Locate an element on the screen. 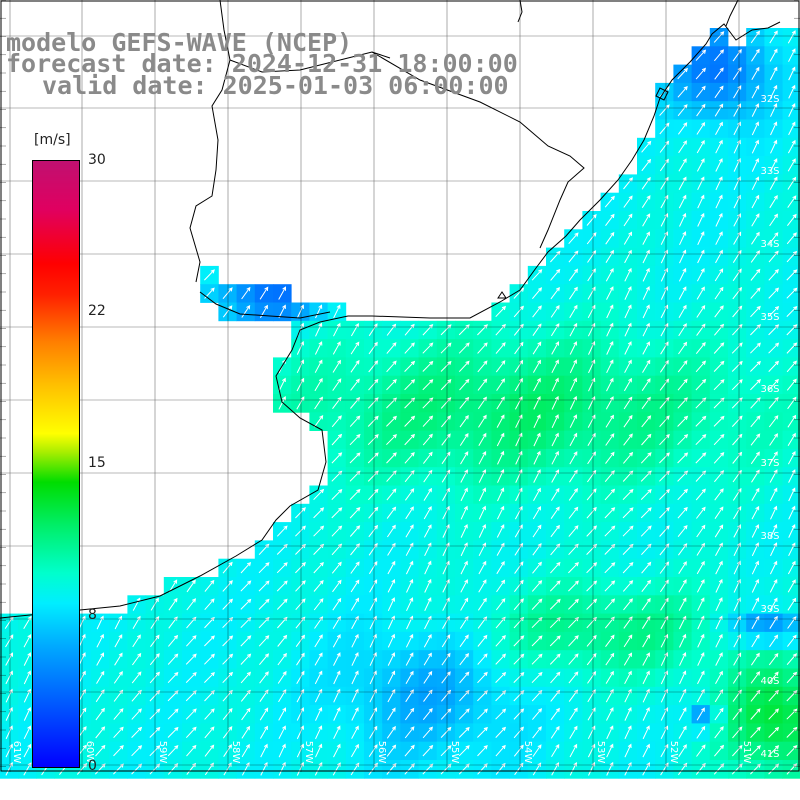 Image resolution: width=800 pixels, height=800 pixels. colorbar-tick-30: 30 is located at coordinates (97, 160).